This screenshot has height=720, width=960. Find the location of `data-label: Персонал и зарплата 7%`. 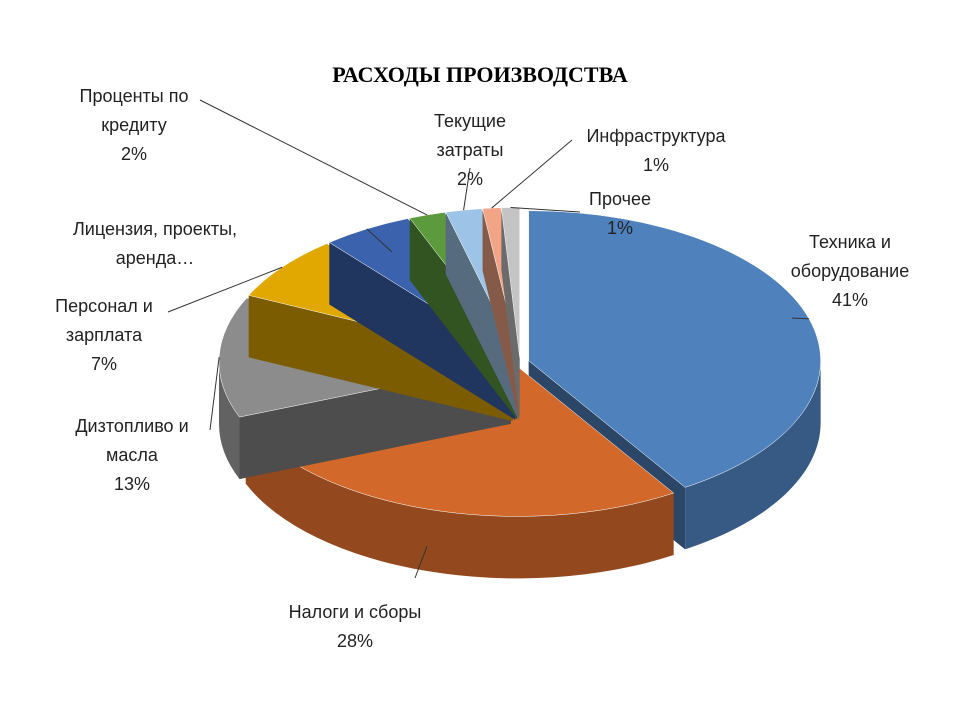

data-label: Персонал и зарплата 7% is located at coordinates (104, 335).